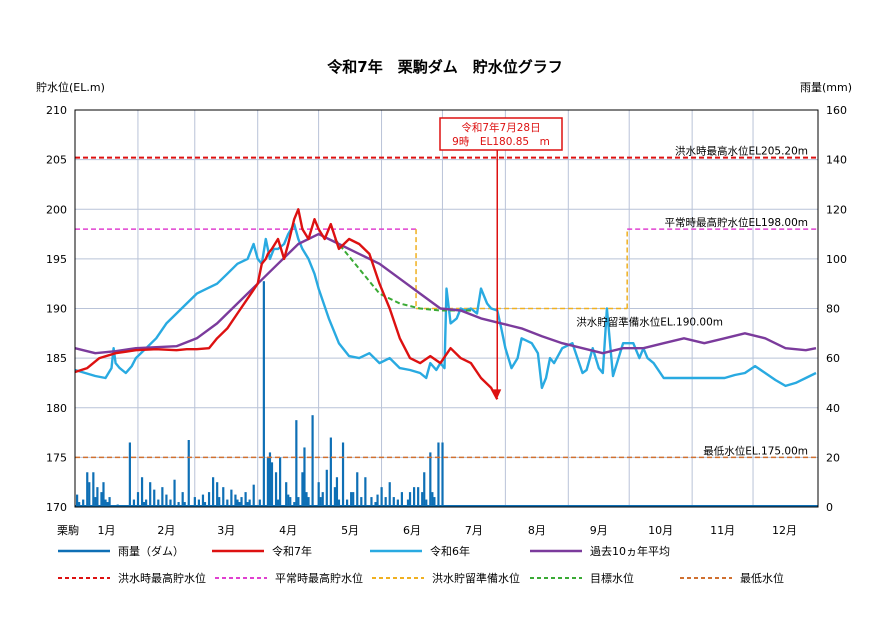 The width and height of the screenshot is (890, 630). What do you see at coordinates (836, 259) in the screenshot?
I see `y-tick-right: 100` at bounding box center [836, 259].